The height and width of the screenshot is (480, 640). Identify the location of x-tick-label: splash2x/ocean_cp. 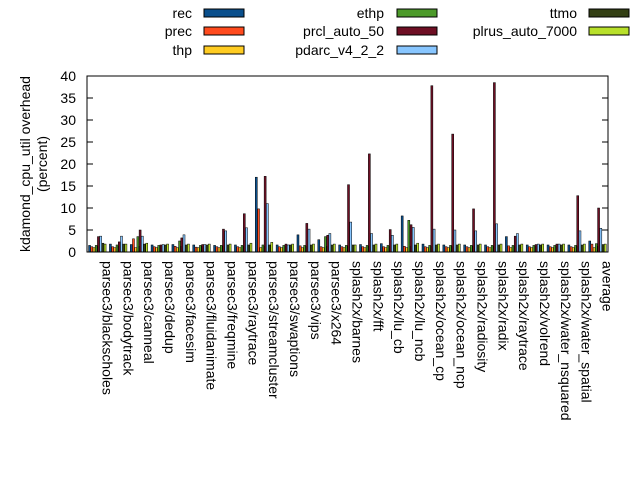
(441, 321).